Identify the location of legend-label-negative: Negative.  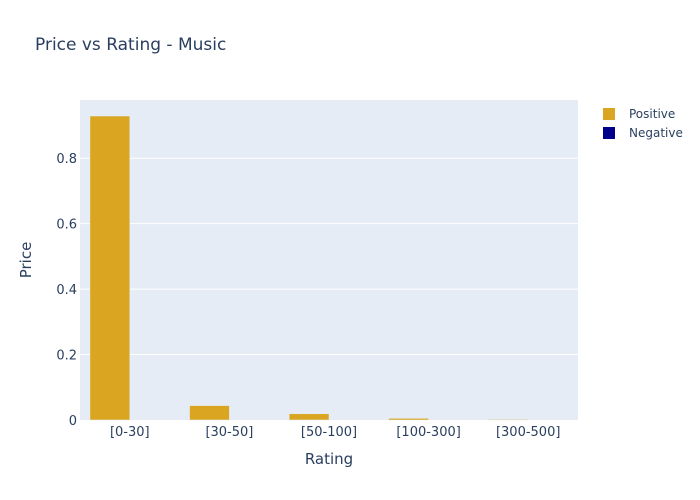
(656, 133).